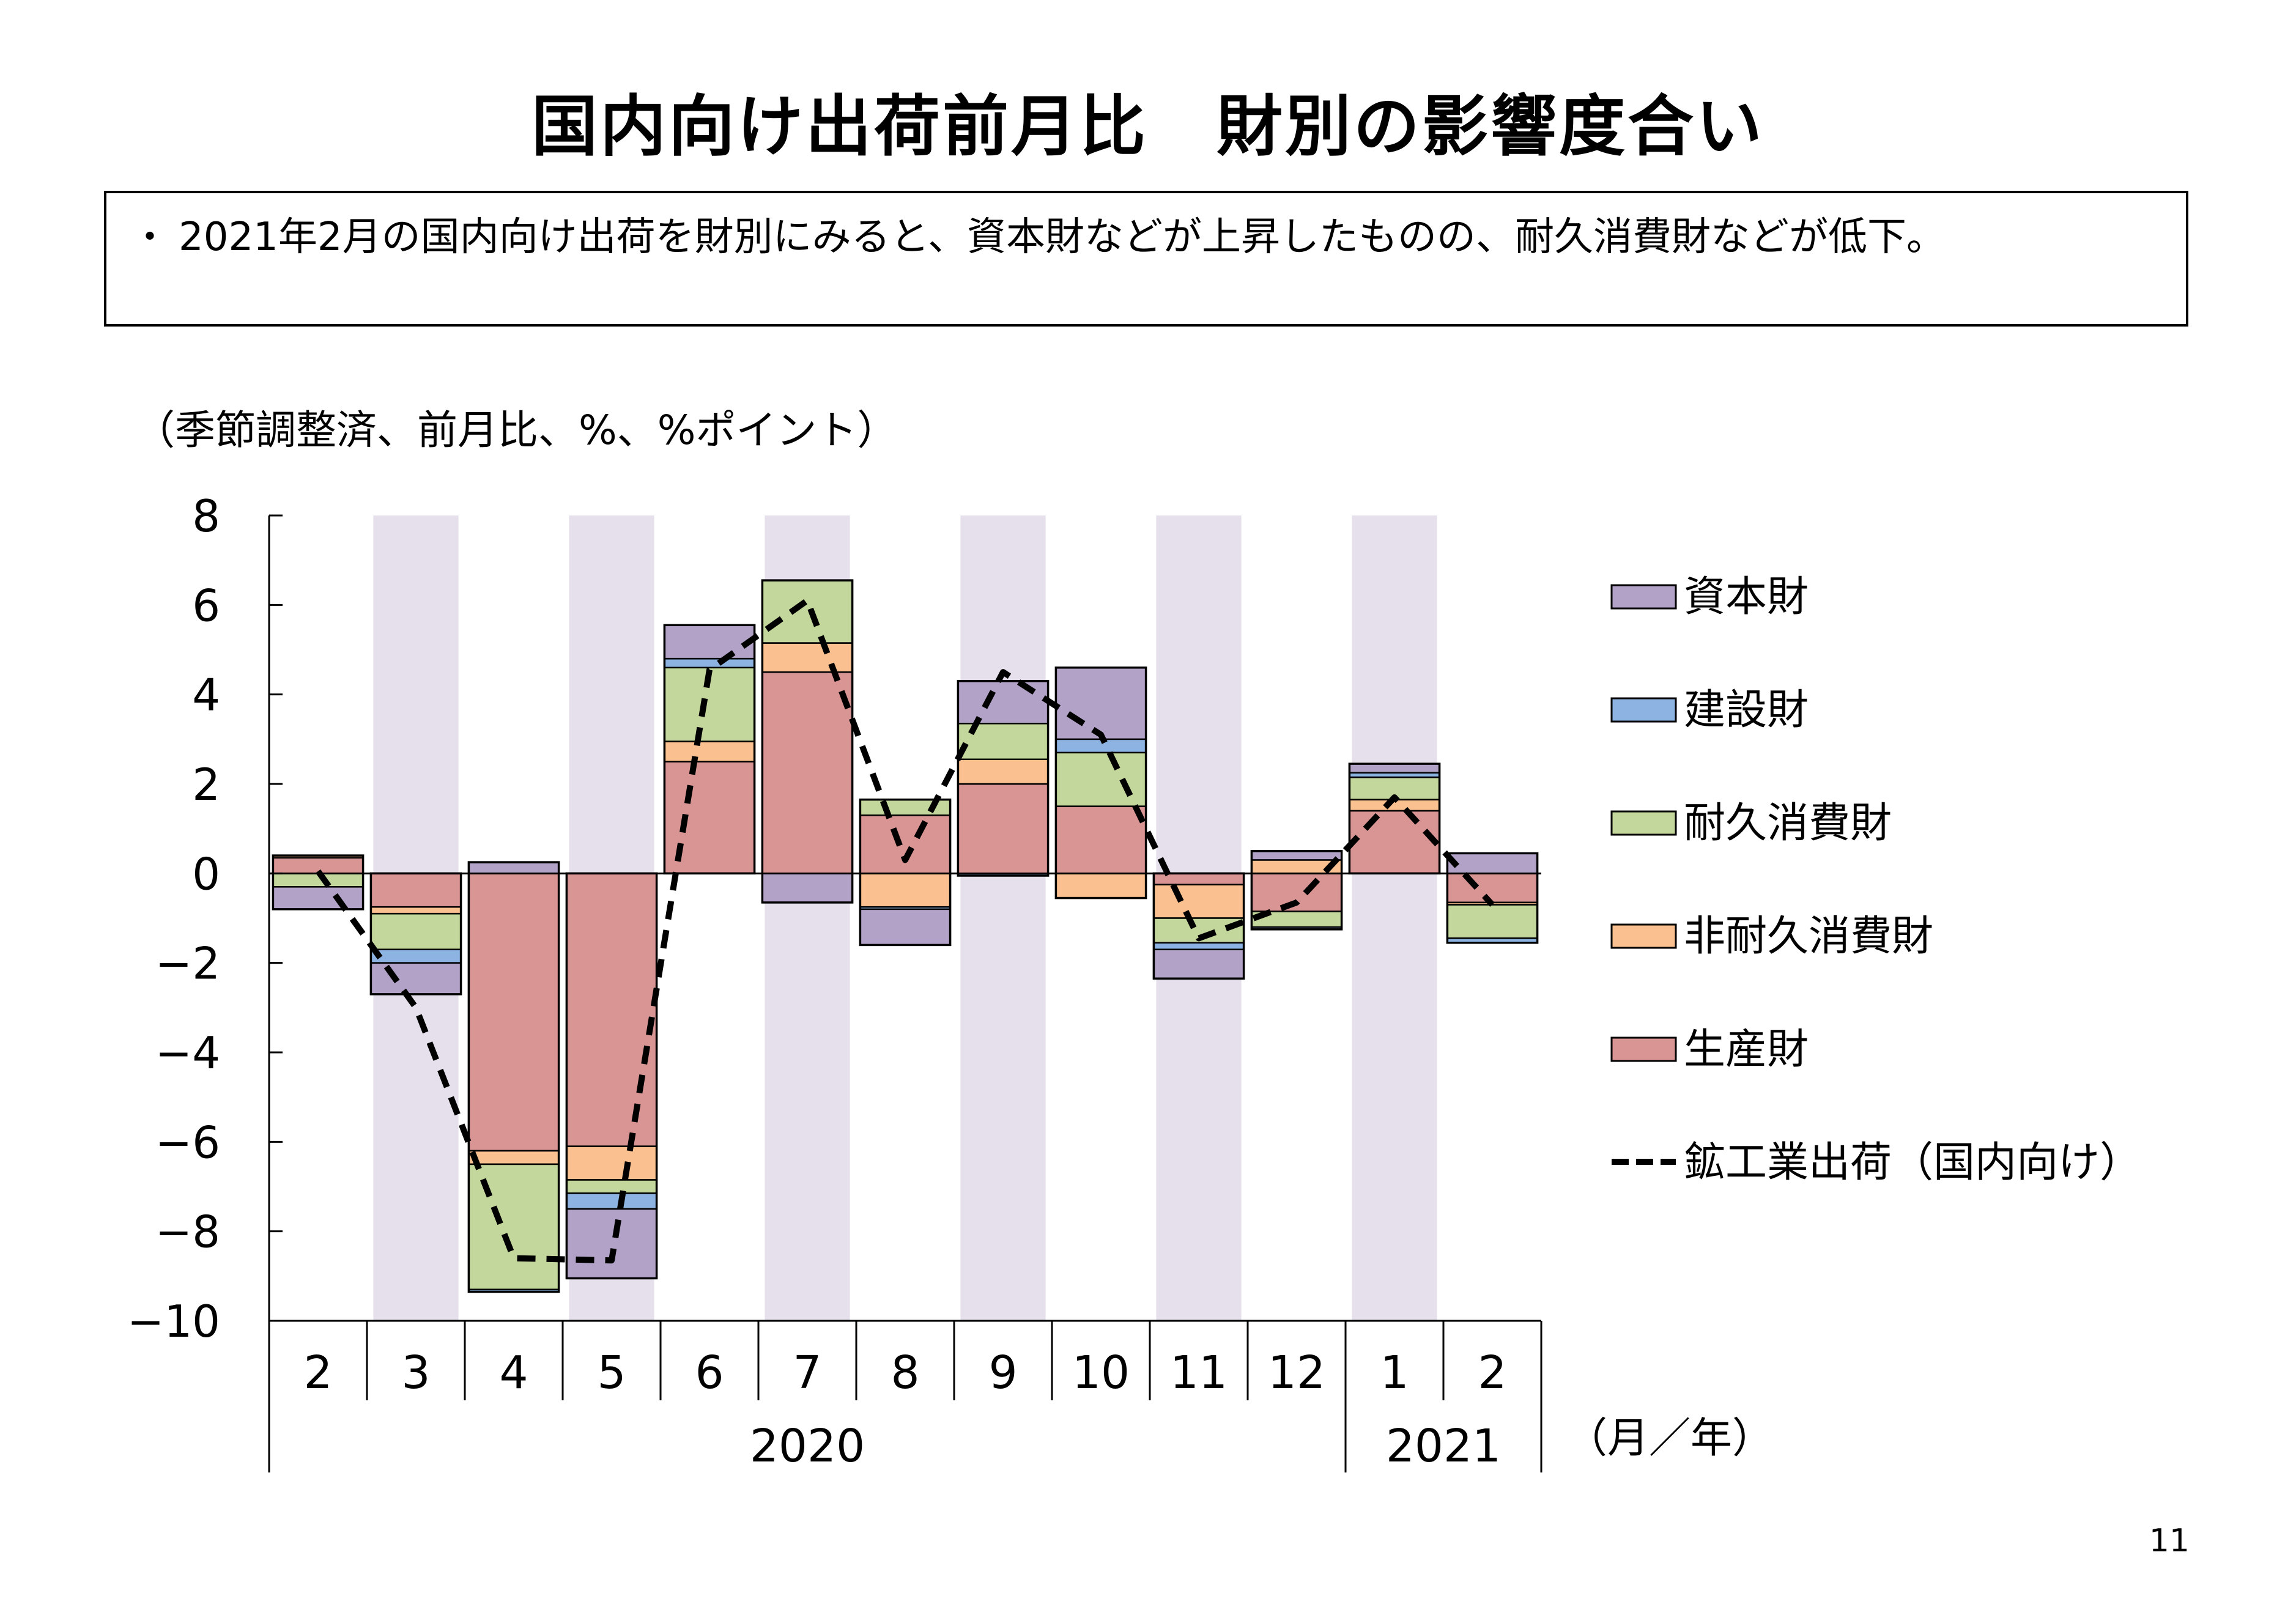 The width and height of the screenshot is (2296, 1618). What do you see at coordinates (206, 516) in the screenshot?
I see `y-tick-label: 8` at bounding box center [206, 516].